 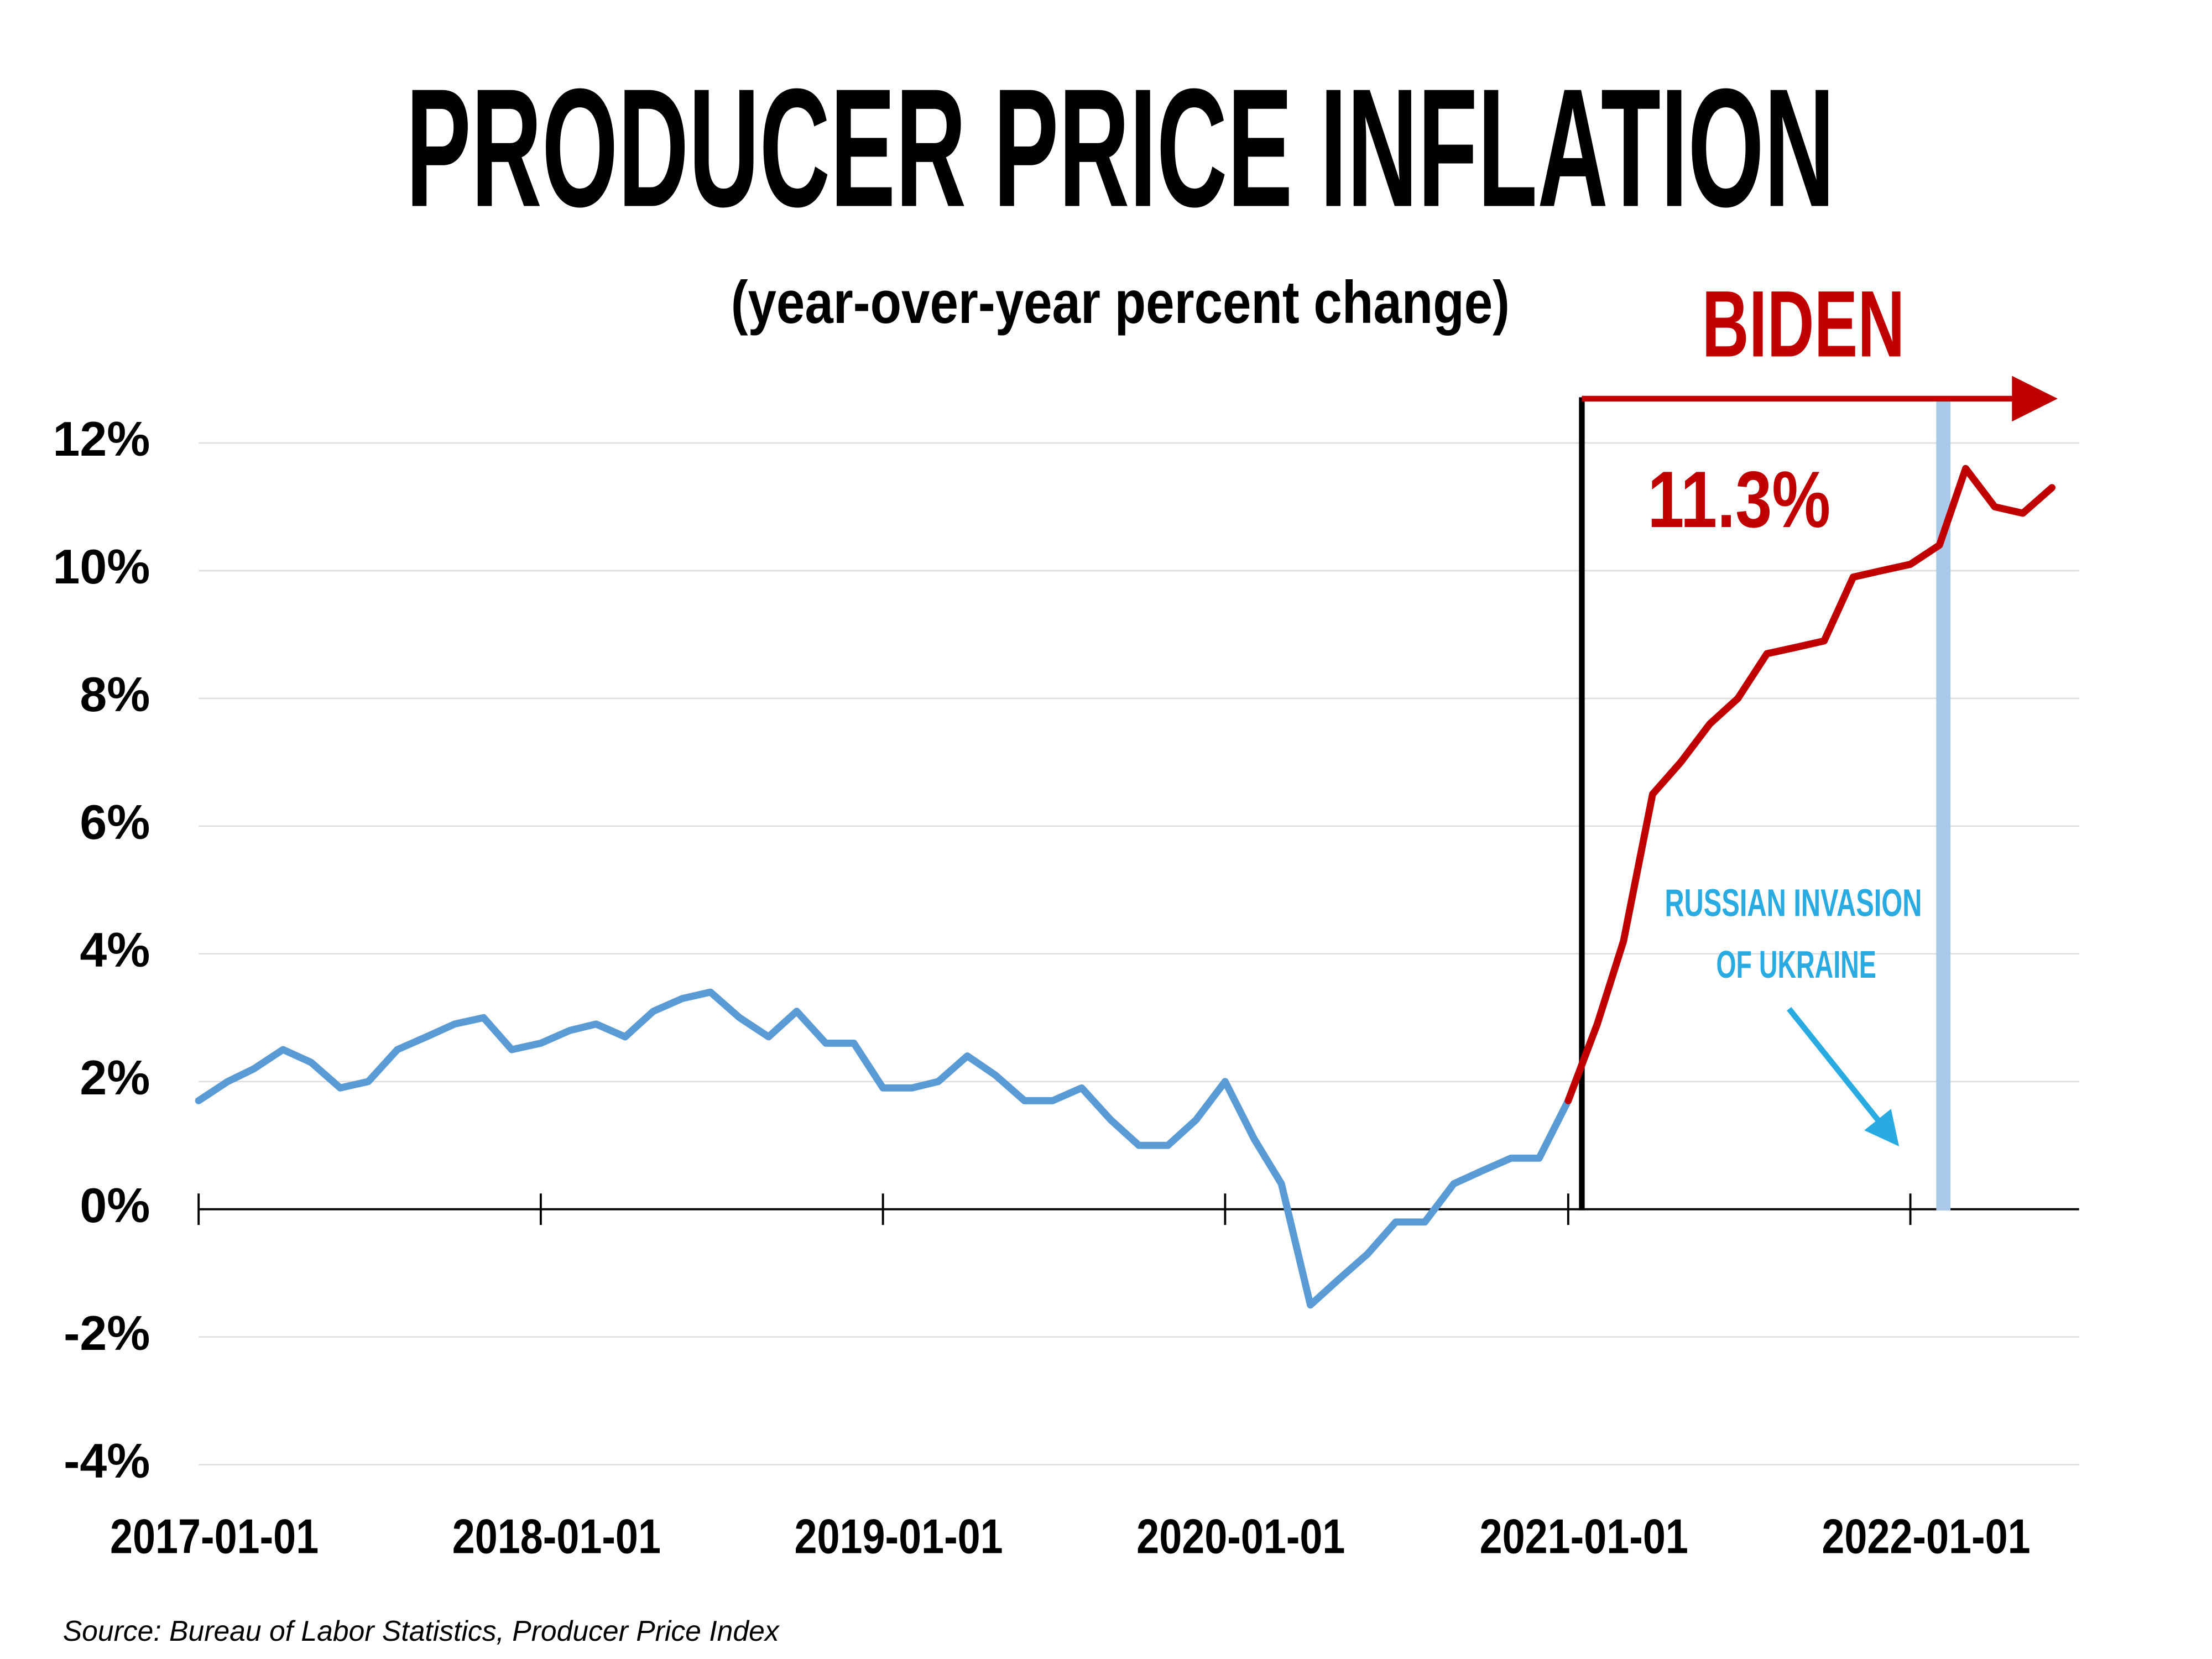 I want to click on x-tick-label: 2017-01-01, so click(x=215, y=1537).